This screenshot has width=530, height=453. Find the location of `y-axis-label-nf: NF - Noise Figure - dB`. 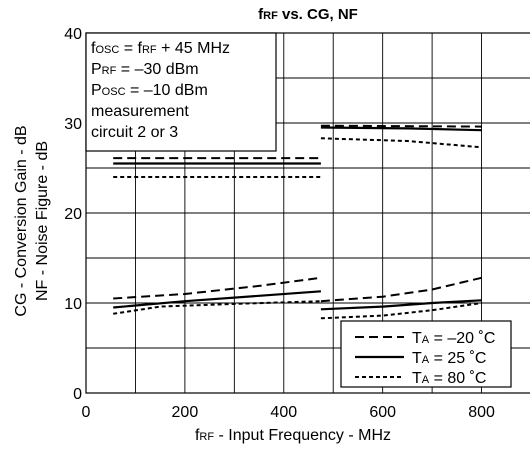

y-axis-label-nf: NF - Noise Figure - dB is located at coordinates (42, 221).